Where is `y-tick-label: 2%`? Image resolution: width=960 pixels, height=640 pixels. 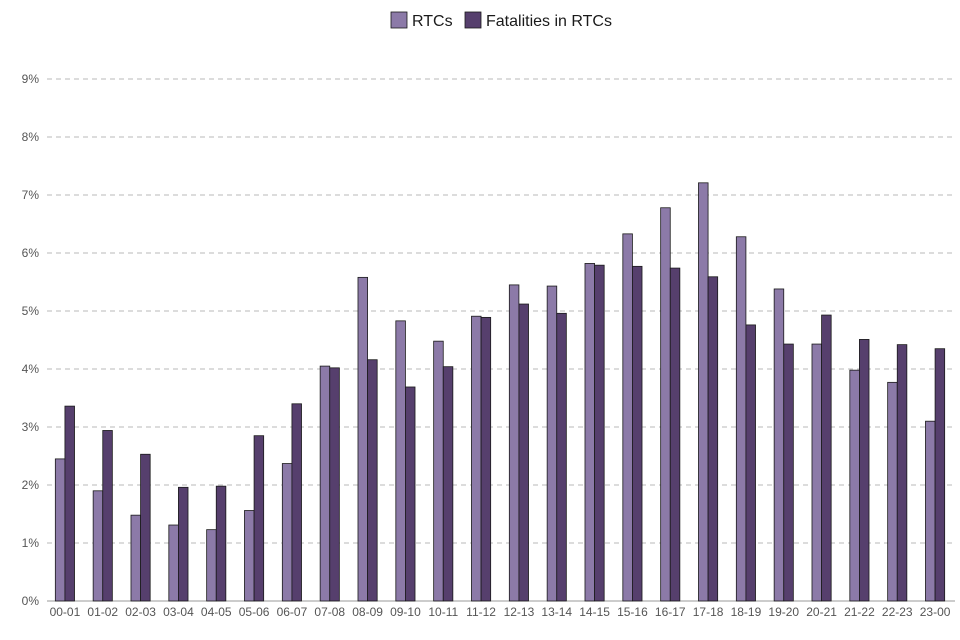 y-tick-label: 2% is located at coordinates (31, 485).